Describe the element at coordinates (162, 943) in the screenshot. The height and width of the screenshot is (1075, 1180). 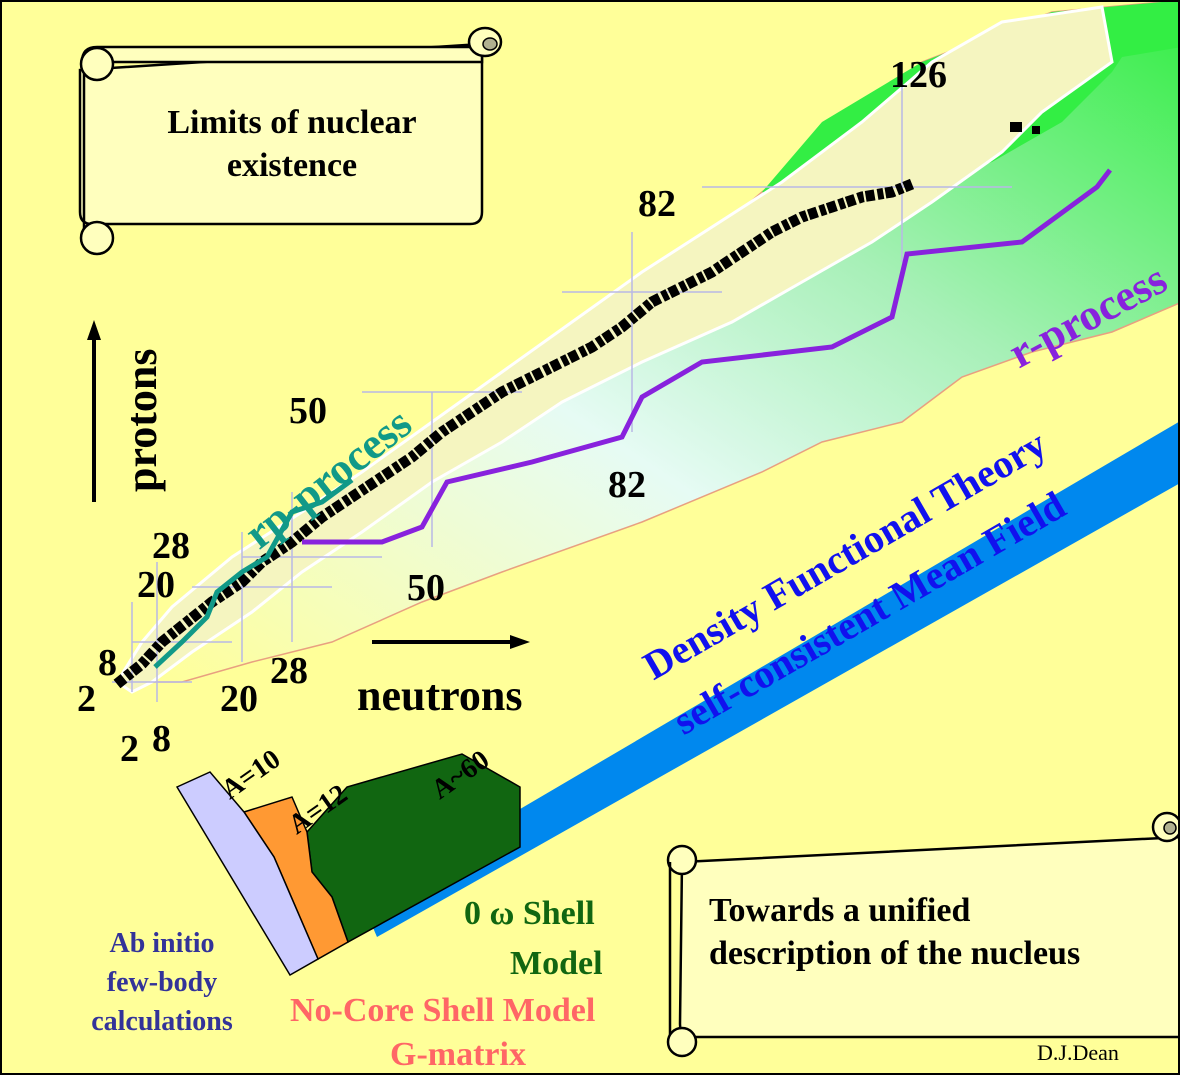
I see `ab-initio-line1: Ab initio` at that location.